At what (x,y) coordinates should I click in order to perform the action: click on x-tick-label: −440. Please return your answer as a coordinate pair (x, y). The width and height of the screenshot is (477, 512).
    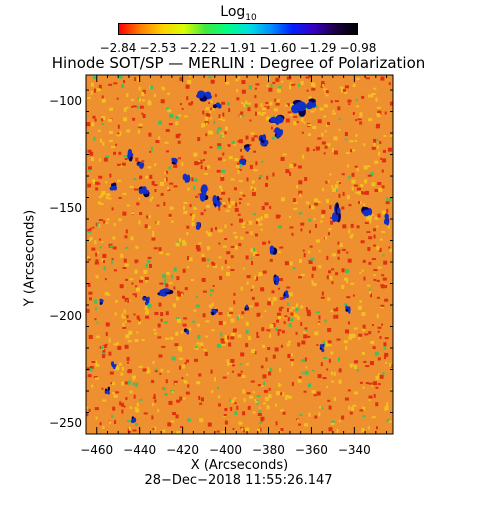
    Looking at the image, I should click on (140, 450).